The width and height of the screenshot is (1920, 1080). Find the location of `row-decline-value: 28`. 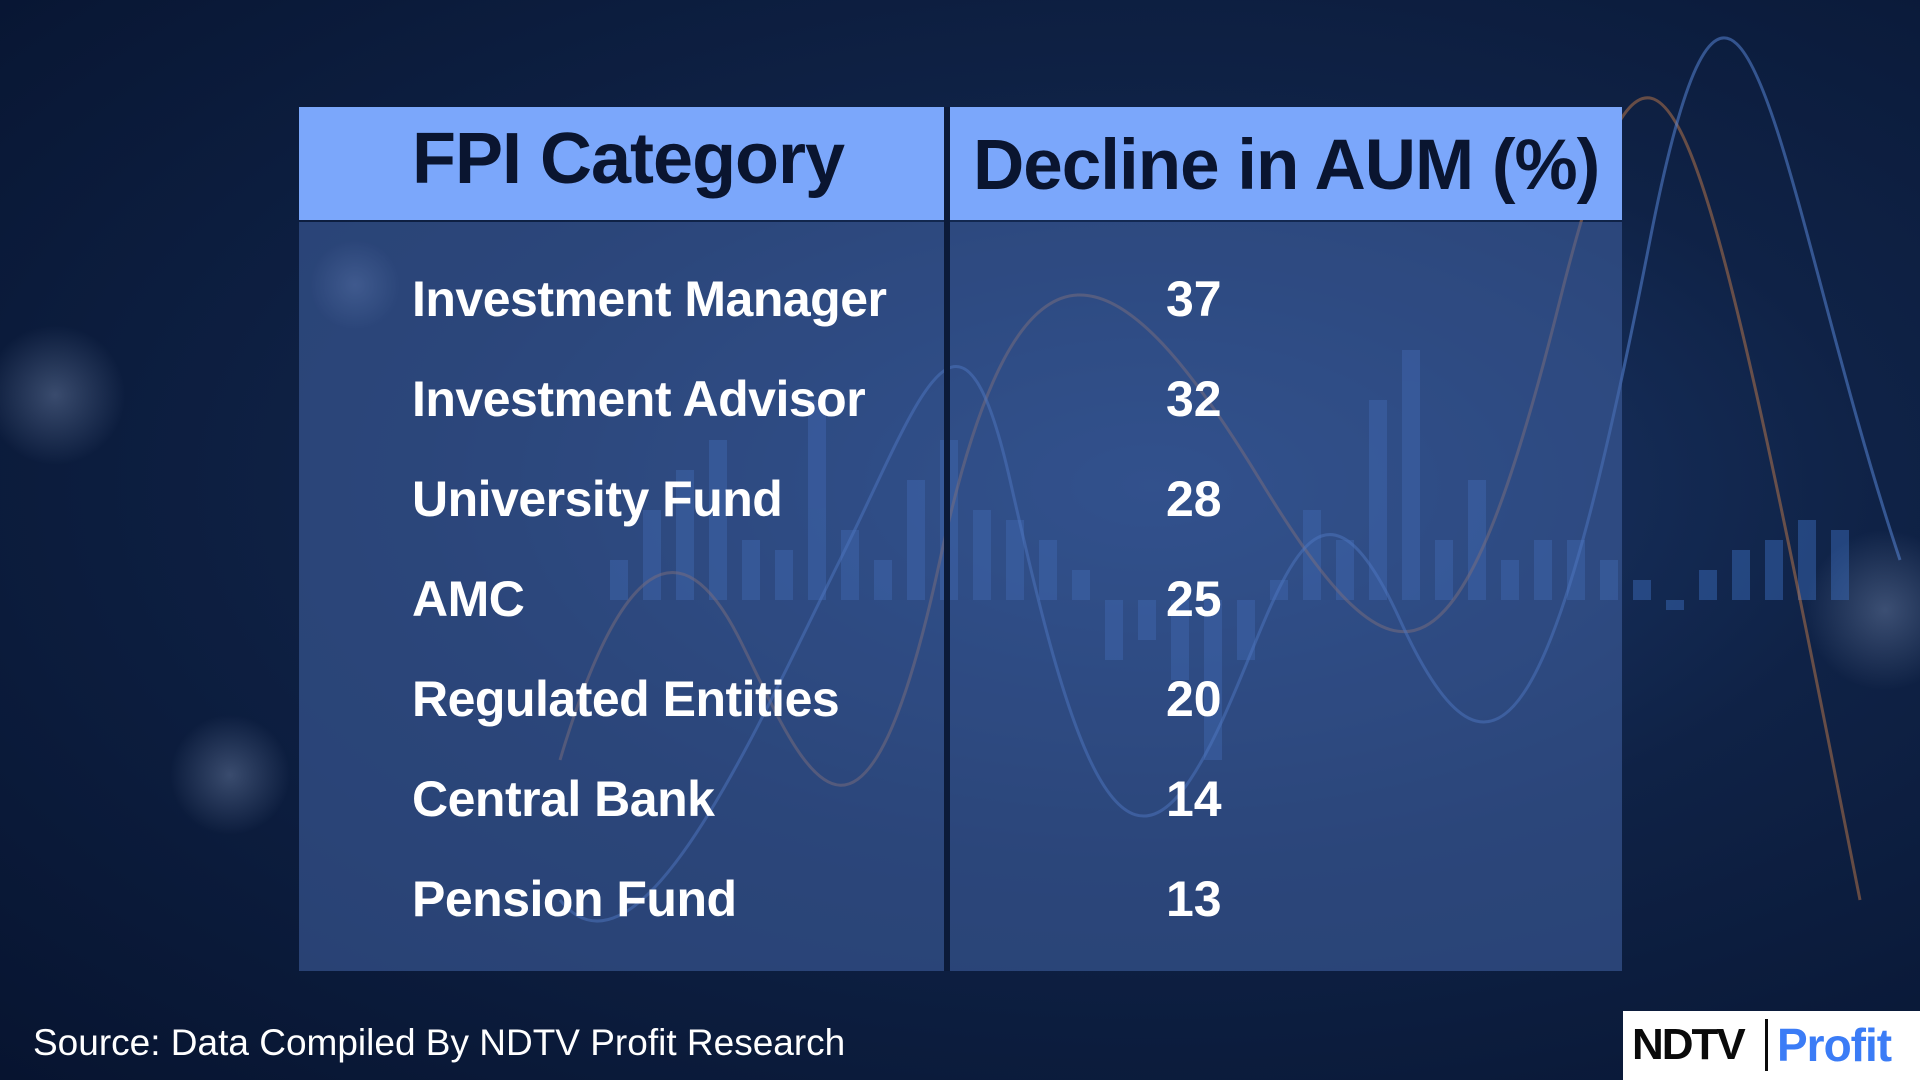

row-decline-value: 28 is located at coordinates (1194, 499).